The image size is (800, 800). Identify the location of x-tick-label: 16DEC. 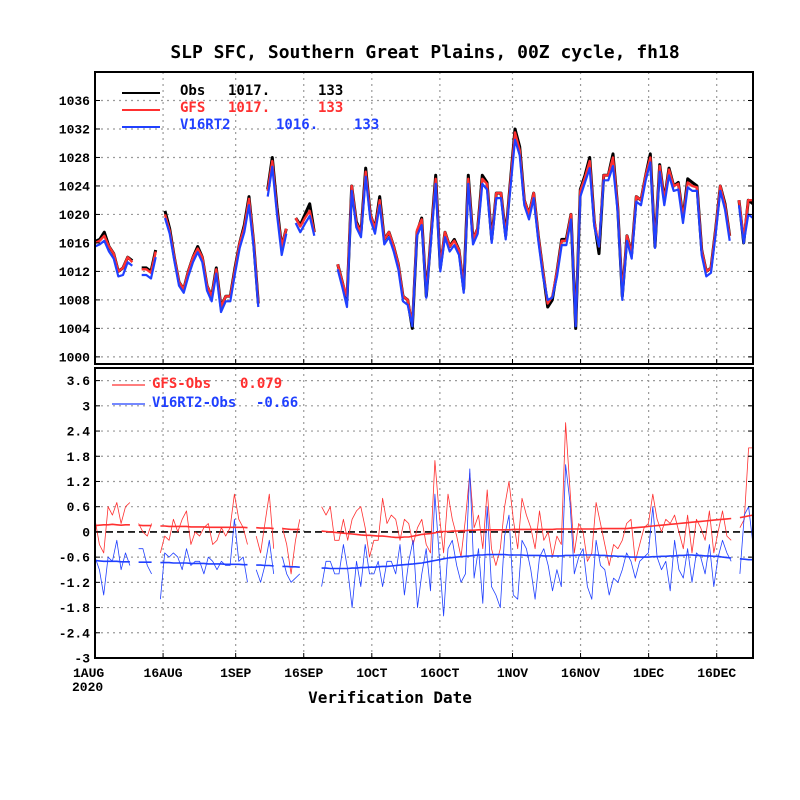
(716, 673).